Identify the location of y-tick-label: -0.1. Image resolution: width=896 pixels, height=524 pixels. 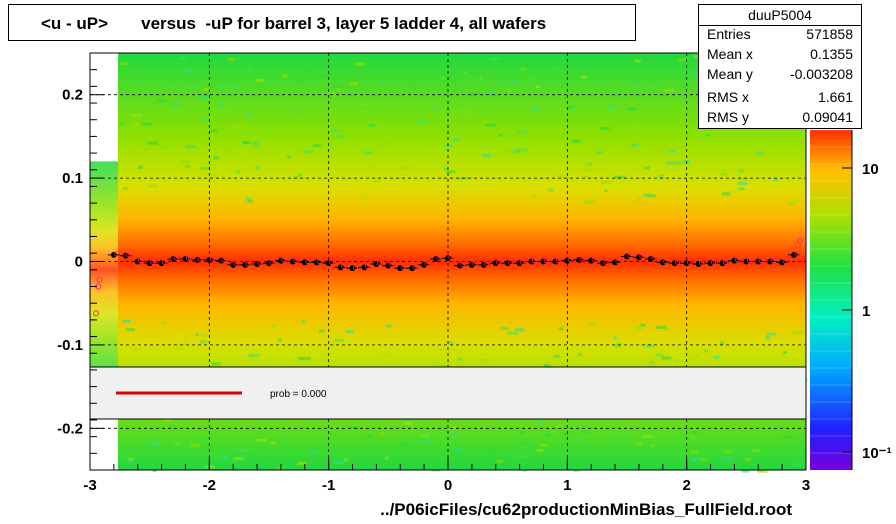
(70, 345).